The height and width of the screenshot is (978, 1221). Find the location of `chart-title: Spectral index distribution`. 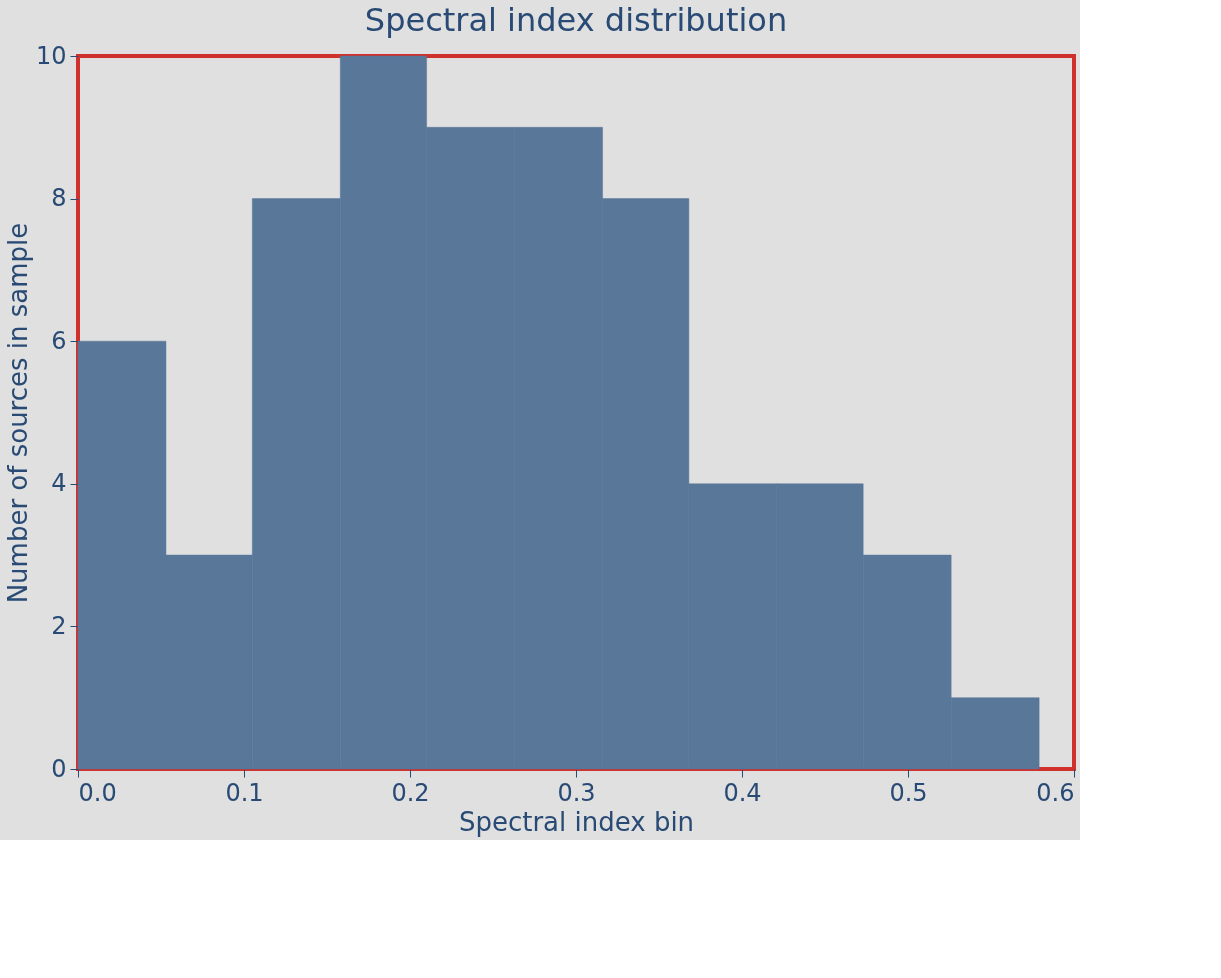

chart-title: Spectral index distribution is located at coordinates (576, 20).